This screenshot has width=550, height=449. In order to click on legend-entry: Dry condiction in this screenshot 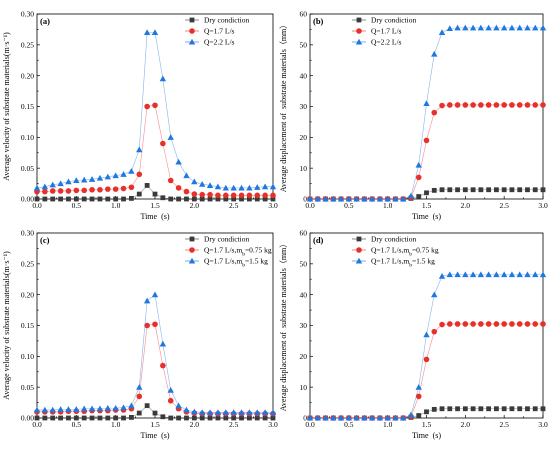, I will do `click(393, 20)`.